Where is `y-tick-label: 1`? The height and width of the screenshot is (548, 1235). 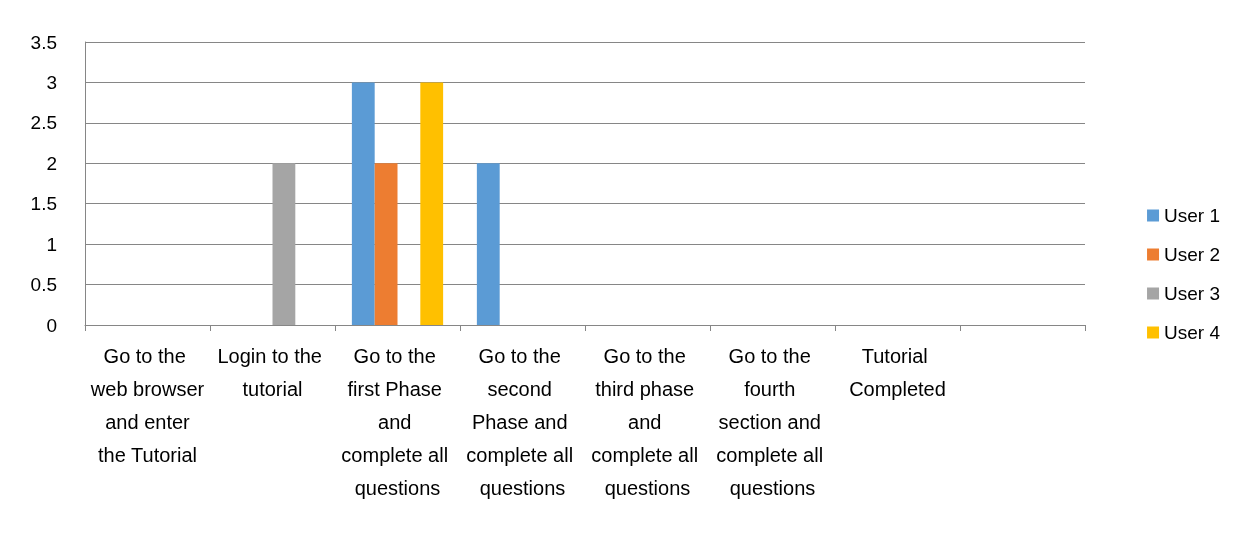
y-tick-label: 1 is located at coordinates (51, 244).